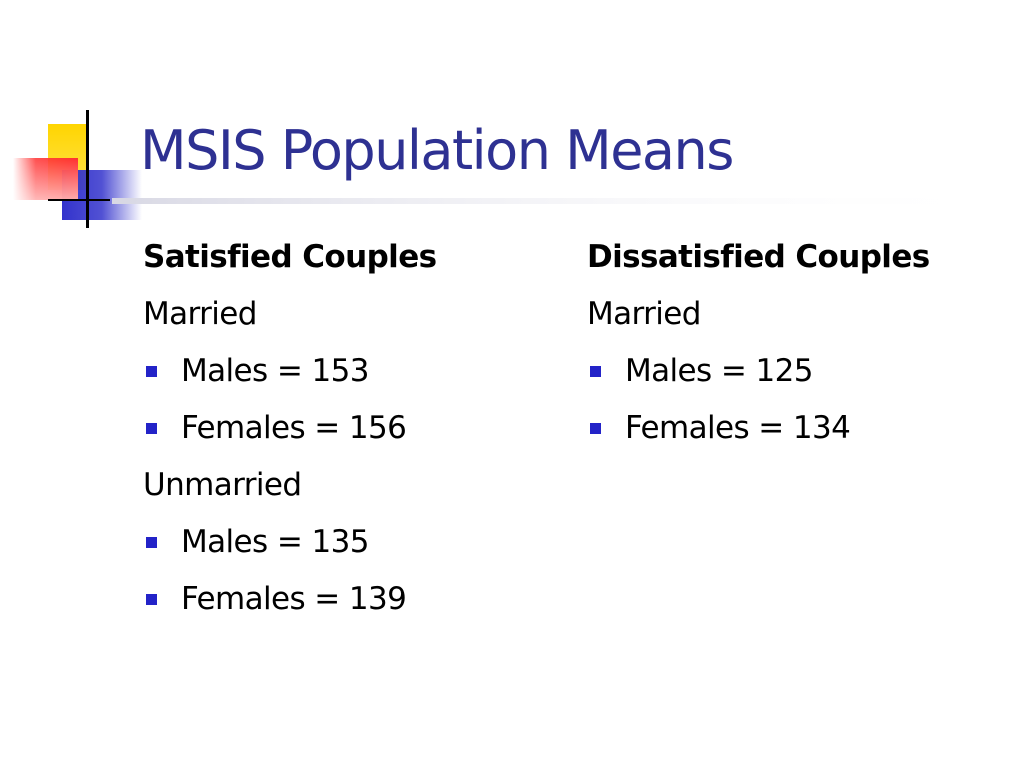 The width and height of the screenshot is (1024, 768). I want to click on list-item: Females = 134, so click(802, 428).